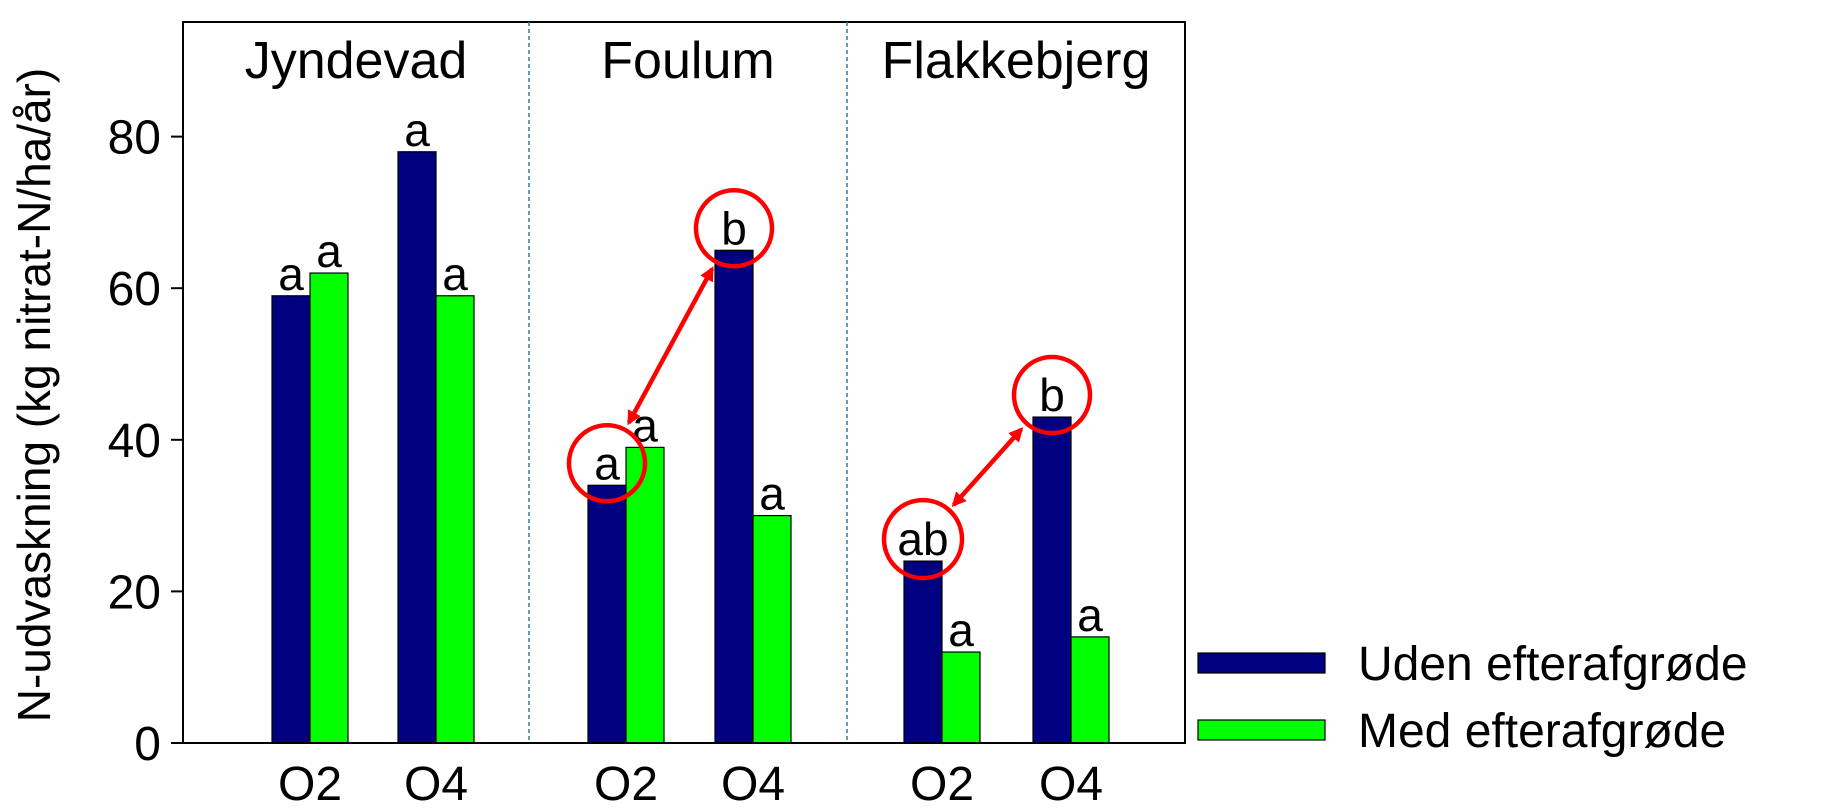  I want to click on letter-jyndevad-o4-s1: a, so click(417, 130).